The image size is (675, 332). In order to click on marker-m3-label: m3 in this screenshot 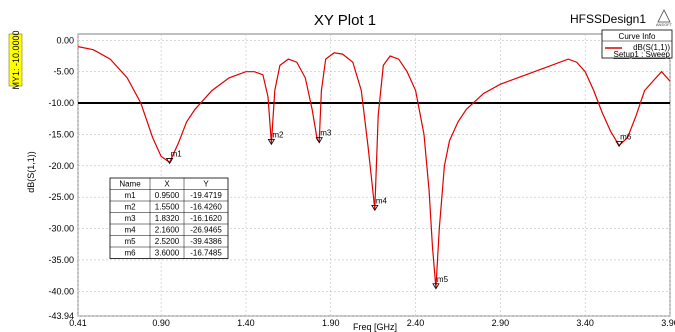, I will do `click(326, 133)`.